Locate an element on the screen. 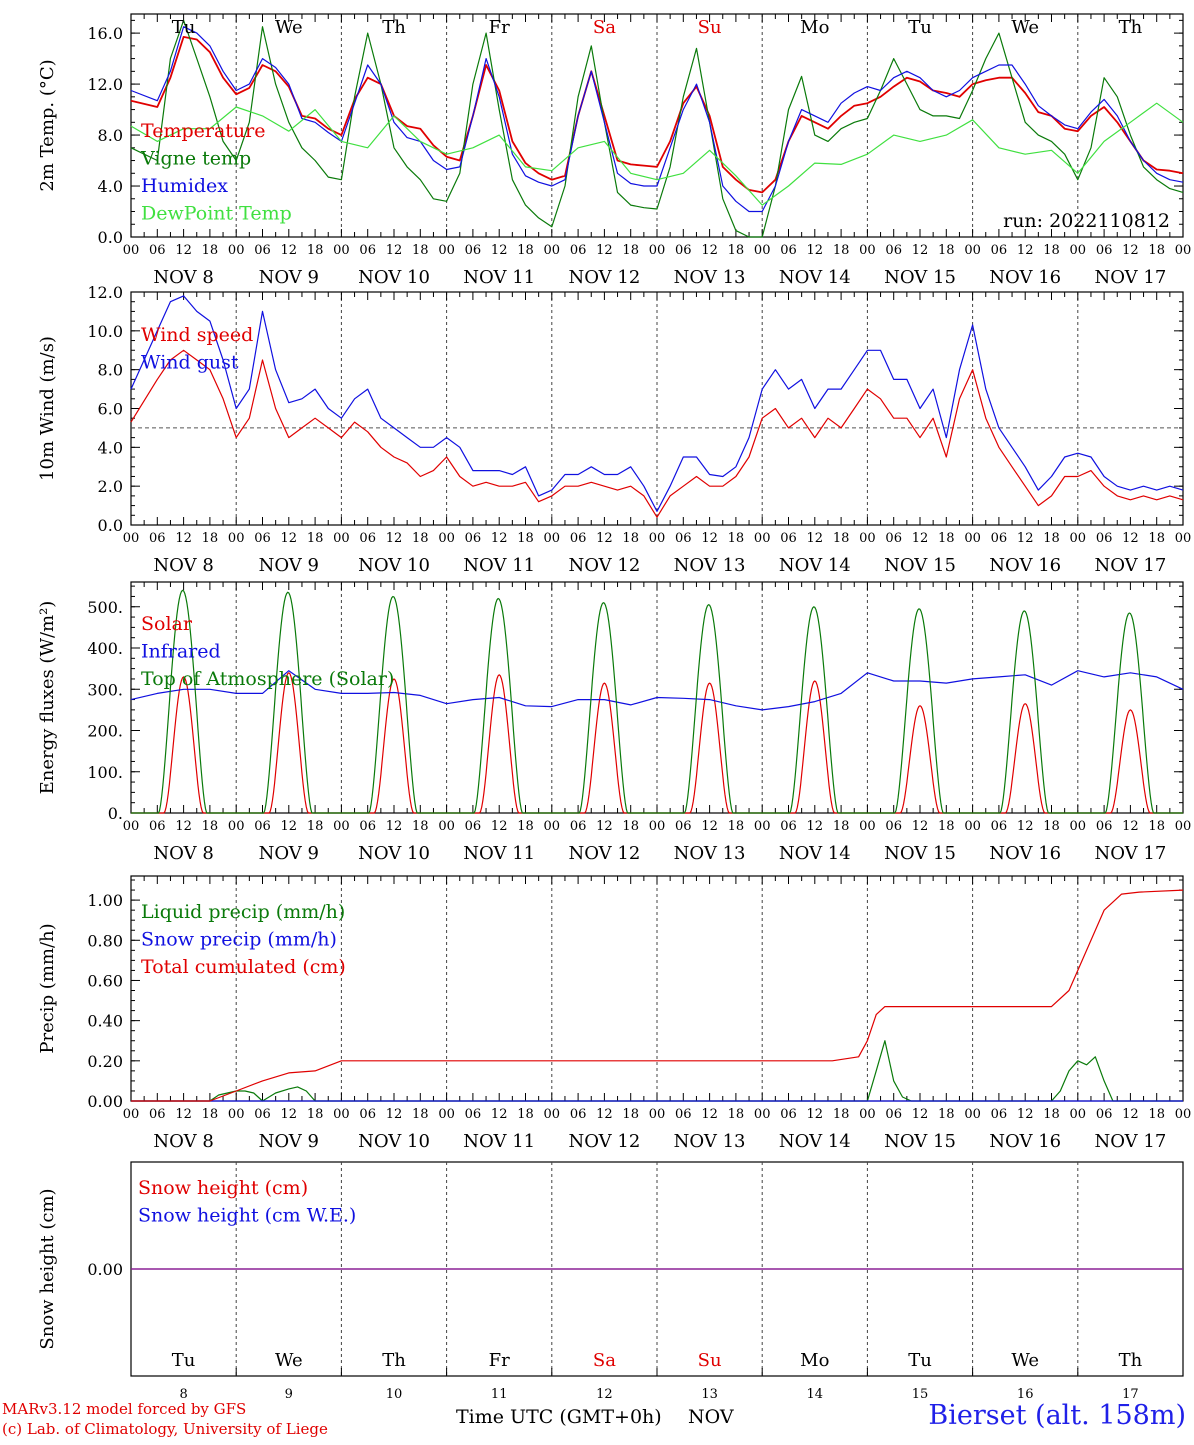  day-number-label: 11 is located at coordinates (499, 1394).